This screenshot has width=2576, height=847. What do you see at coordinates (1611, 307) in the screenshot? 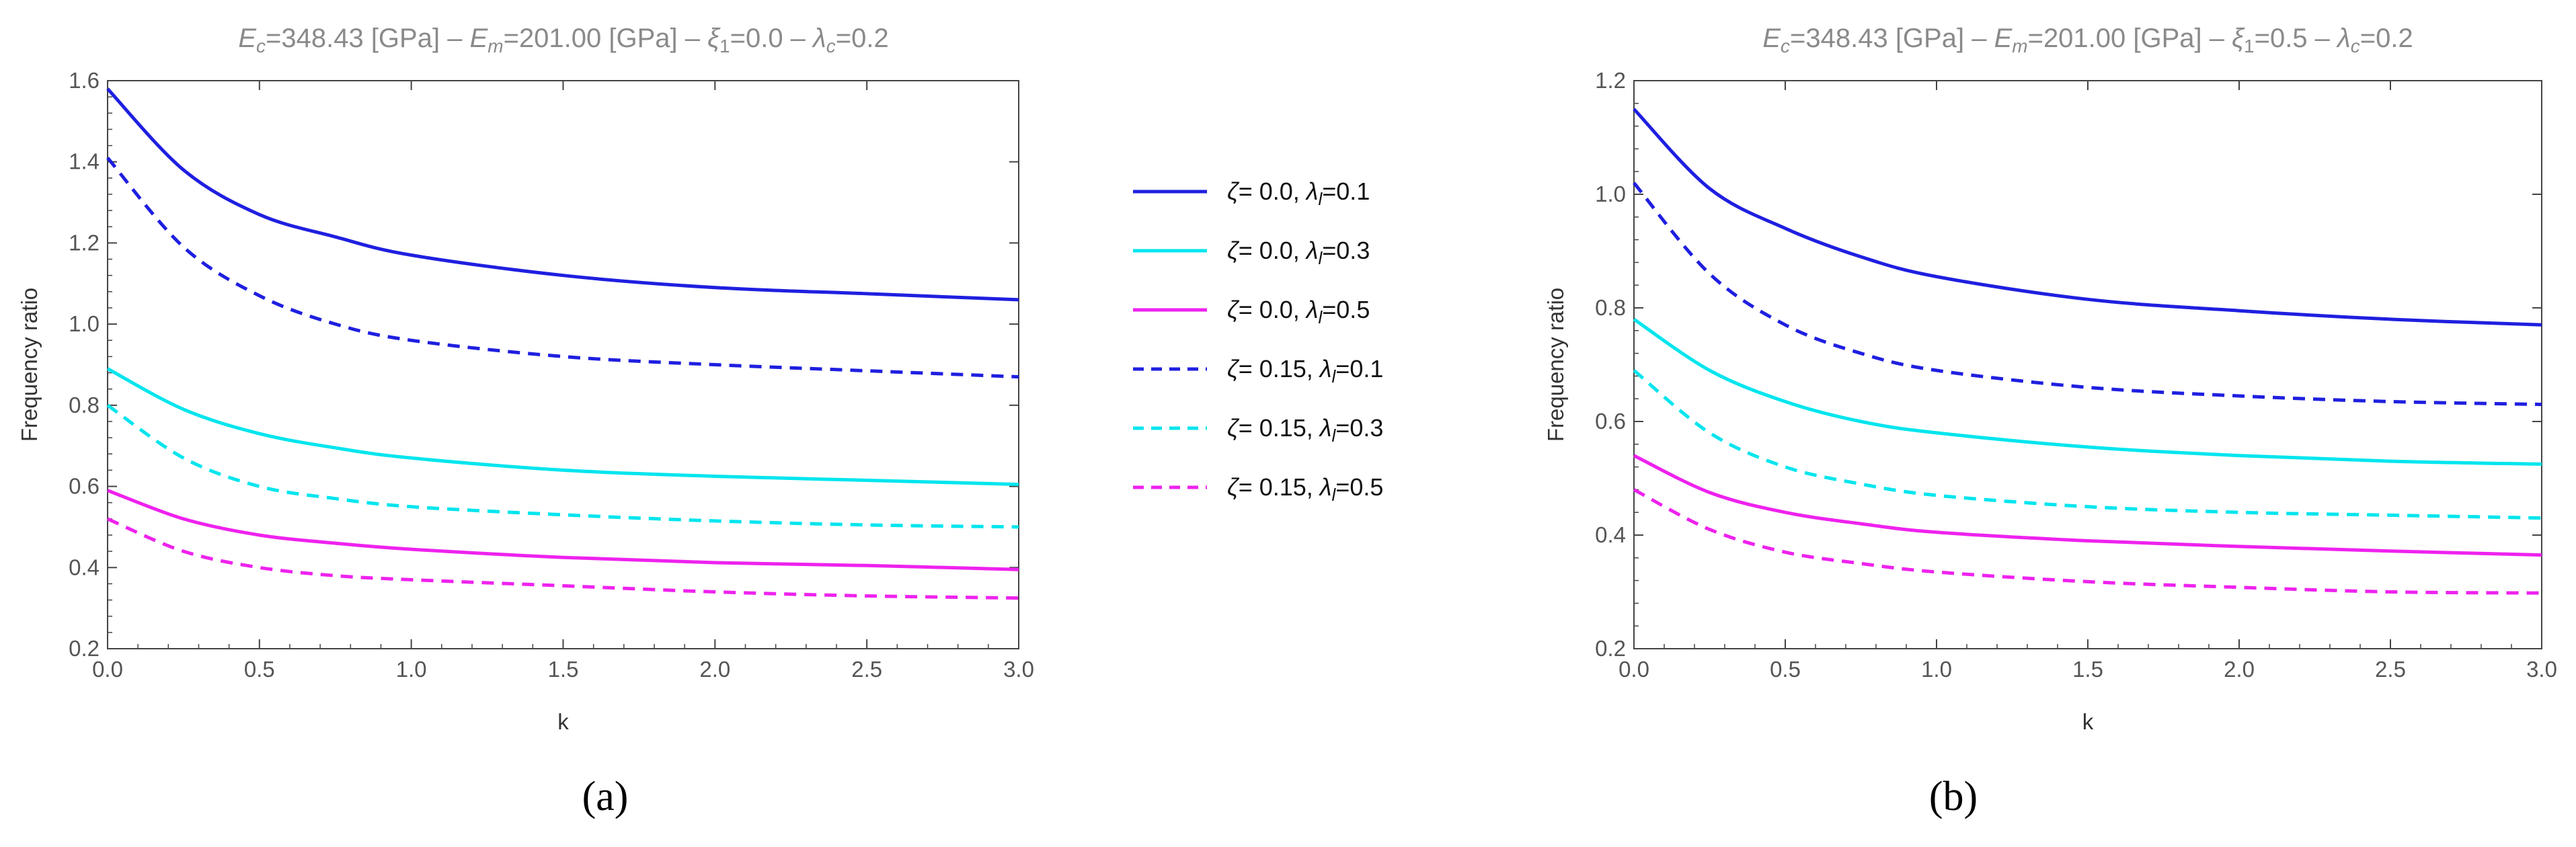
I see `y-tick-label: 0.8` at bounding box center [1611, 307].